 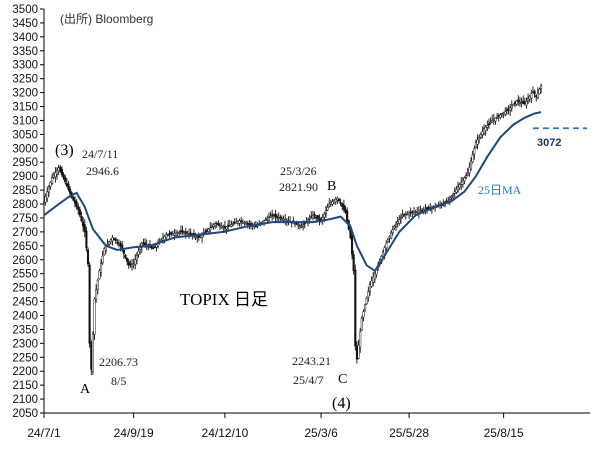 I want to click on y-tick-label: 2650, so click(x=25, y=247).